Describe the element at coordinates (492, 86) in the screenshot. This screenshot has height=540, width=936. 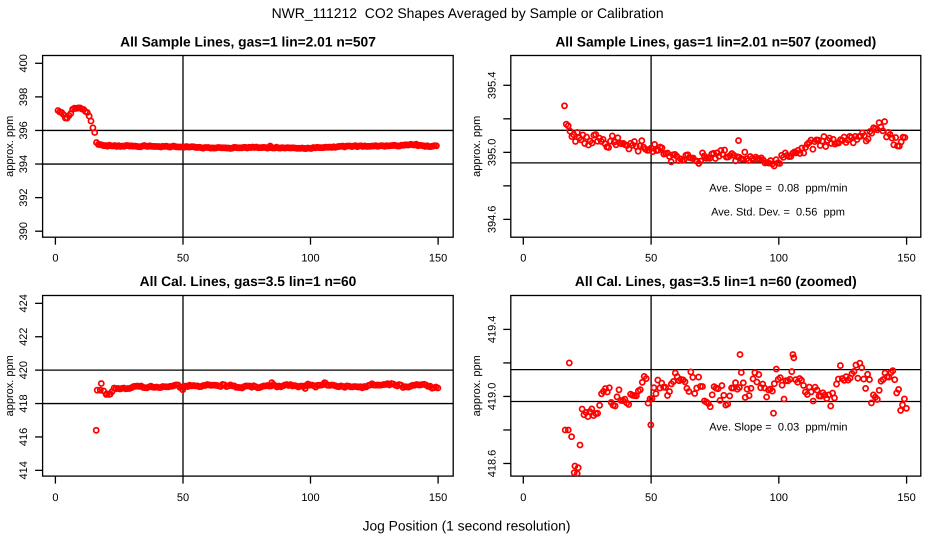
I see `svg-text: 395.4` at that location.